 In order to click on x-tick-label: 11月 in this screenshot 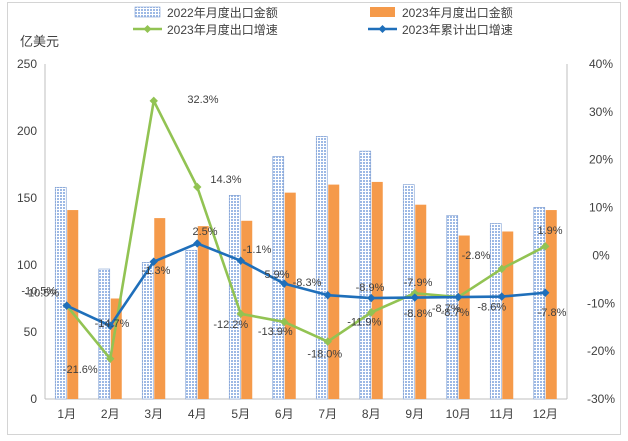, I will do `click(502, 414)`.